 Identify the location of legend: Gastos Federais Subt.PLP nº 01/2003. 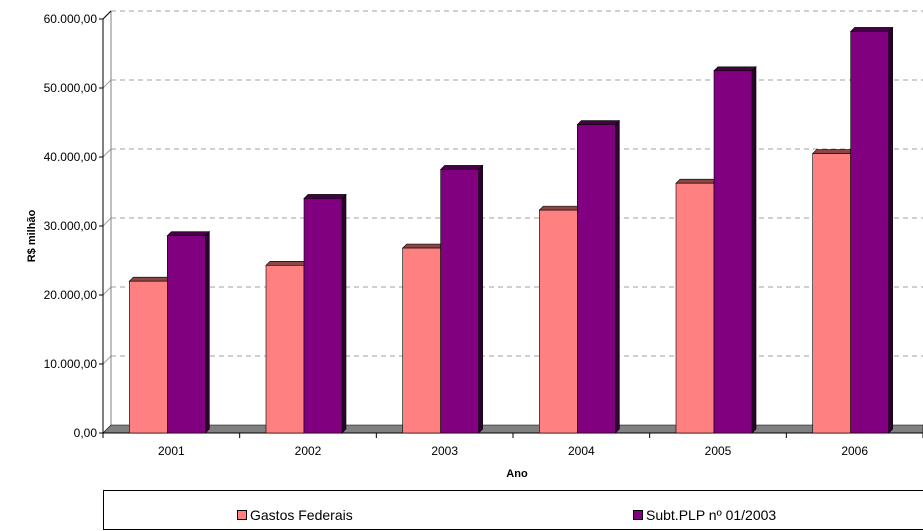
(513, 510).